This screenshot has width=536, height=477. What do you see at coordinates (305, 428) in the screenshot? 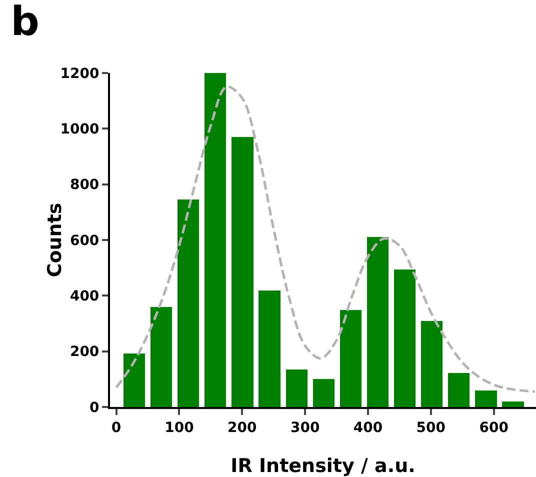
I see `x-tick-label: 300` at bounding box center [305, 428].